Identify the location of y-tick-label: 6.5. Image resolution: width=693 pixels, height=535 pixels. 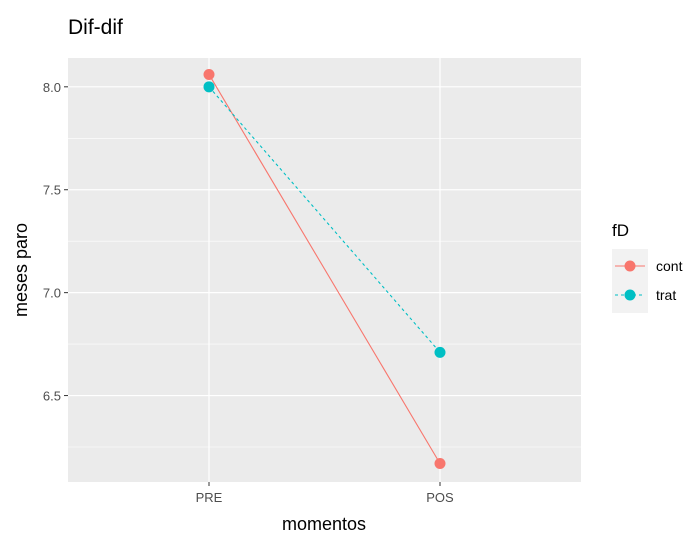
(52, 396).